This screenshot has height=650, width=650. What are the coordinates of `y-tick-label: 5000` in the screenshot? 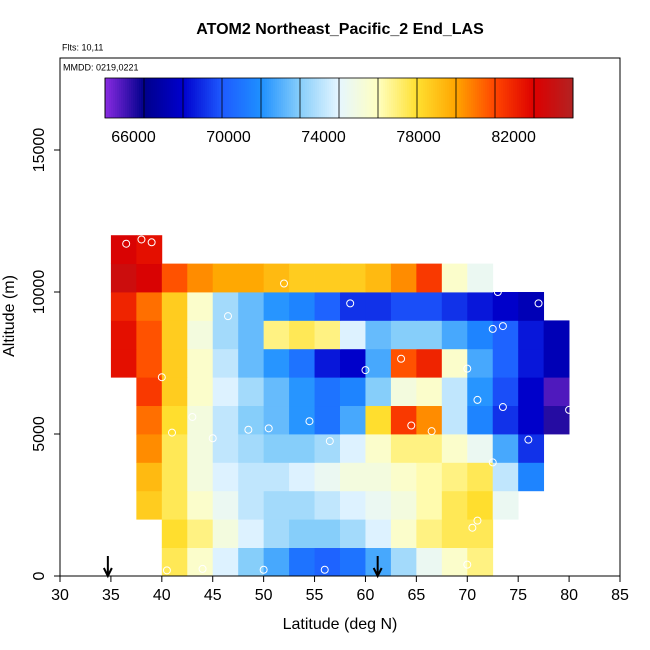 It's located at (39, 434).